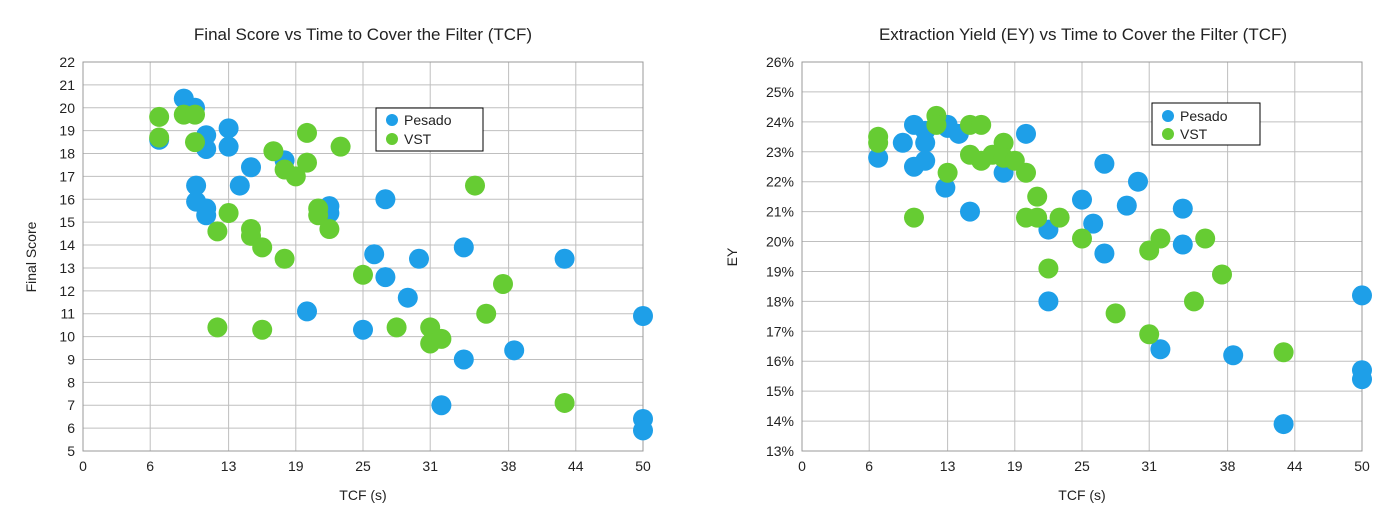 The width and height of the screenshot is (1400, 522). What do you see at coordinates (643, 466) in the screenshot?
I see `x-tick-label: 50` at bounding box center [643, 466].